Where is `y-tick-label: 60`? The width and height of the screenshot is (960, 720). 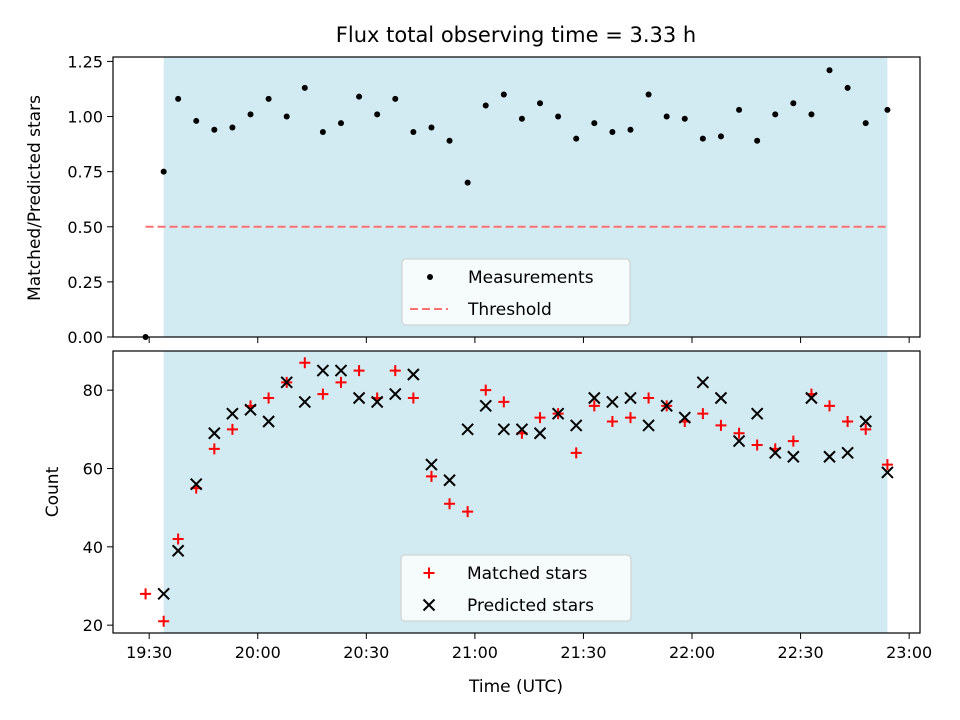 y-tick-label: 60 is located at coordinates (93, 469).